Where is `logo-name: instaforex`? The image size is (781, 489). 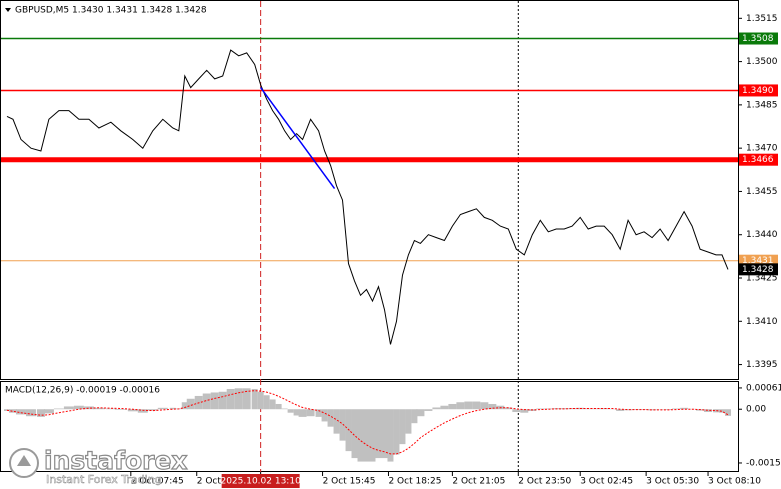
logo-name: instaforex is located at coordinates (116, 460).